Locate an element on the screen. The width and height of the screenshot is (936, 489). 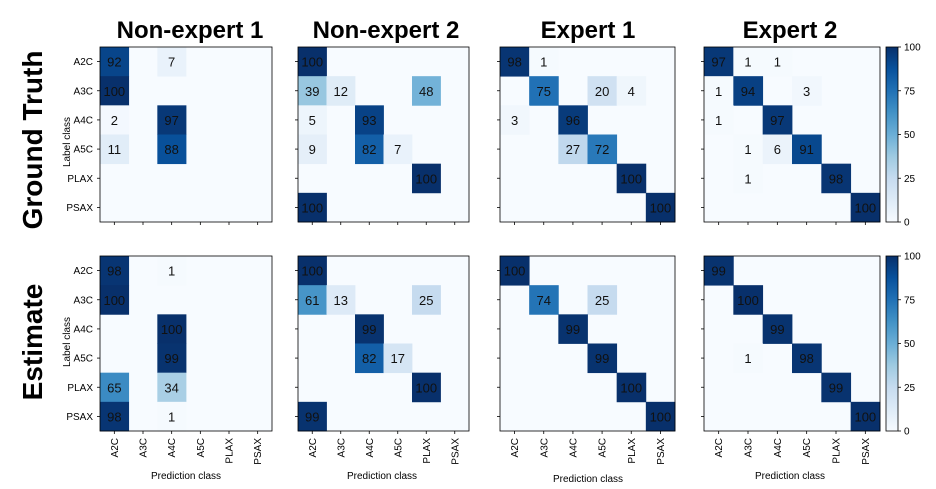
row-title-ground-truth: Ground Truth is located at coordinates (32, 140).